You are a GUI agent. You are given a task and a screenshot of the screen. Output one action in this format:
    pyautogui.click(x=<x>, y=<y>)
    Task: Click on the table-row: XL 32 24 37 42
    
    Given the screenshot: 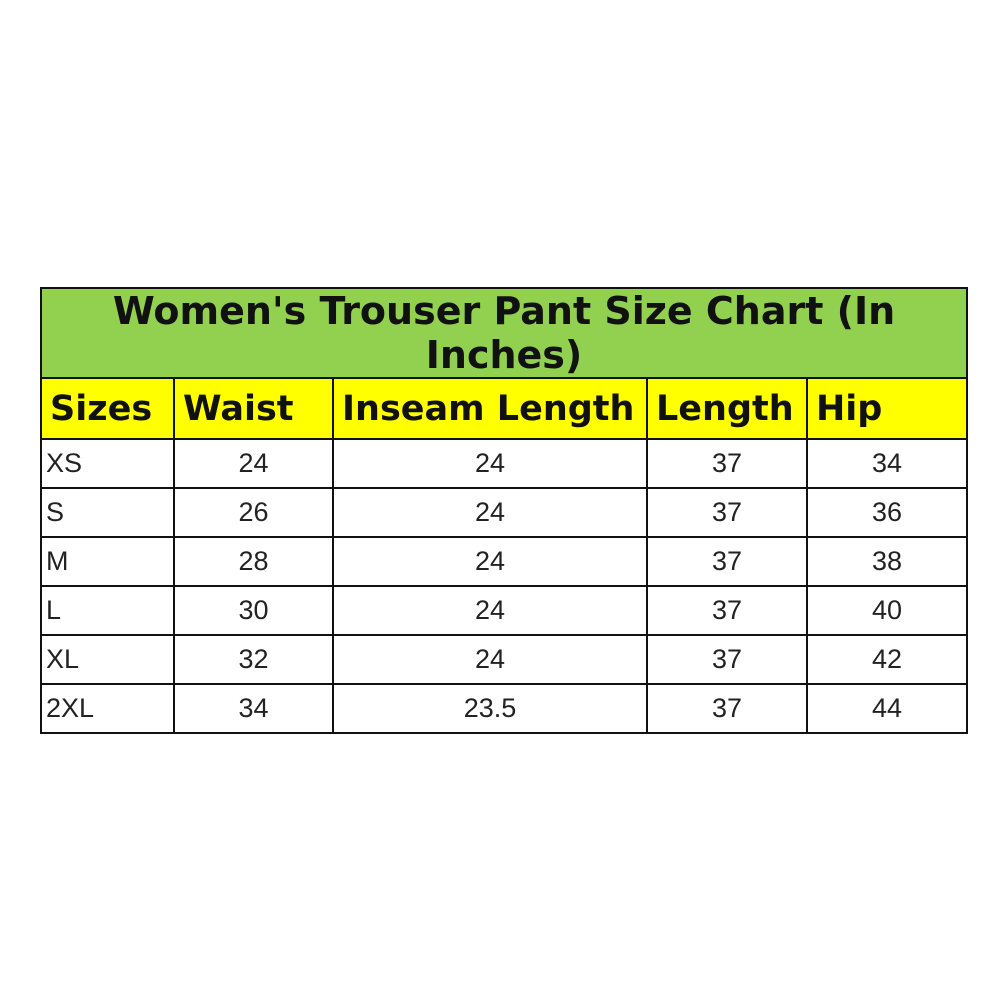 What is the action you would take?
    pyautogui.click(x=504, y=659)
    